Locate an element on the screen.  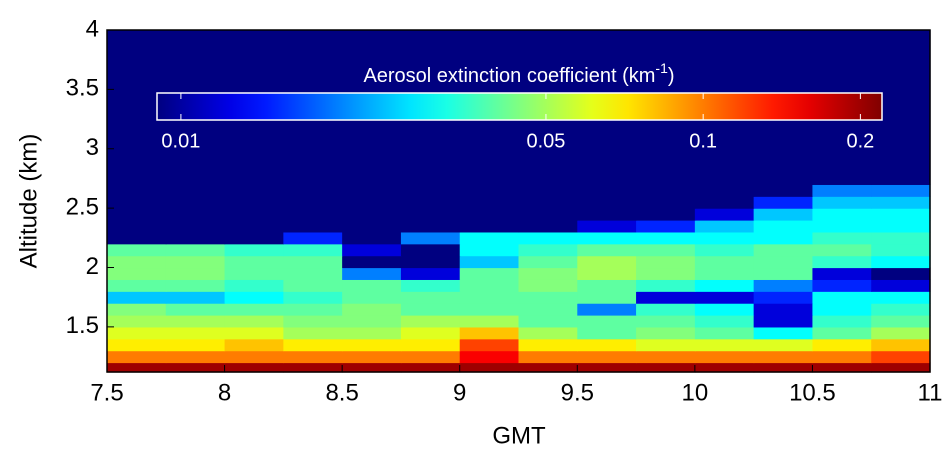
colorbar-title-text: Aerosol extinction coefficient (km is located at coordinates (509, 76).